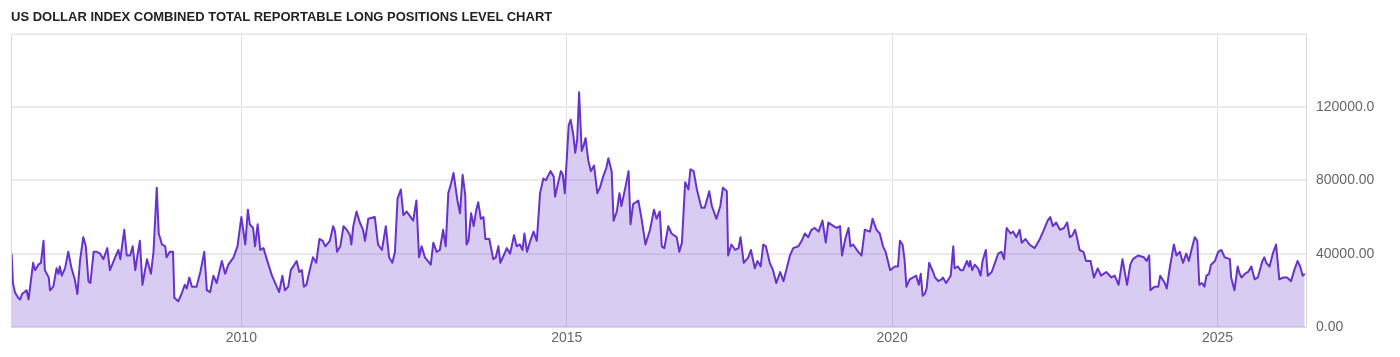  I want to click on x-tick-label: 2015, so click(567, 337).